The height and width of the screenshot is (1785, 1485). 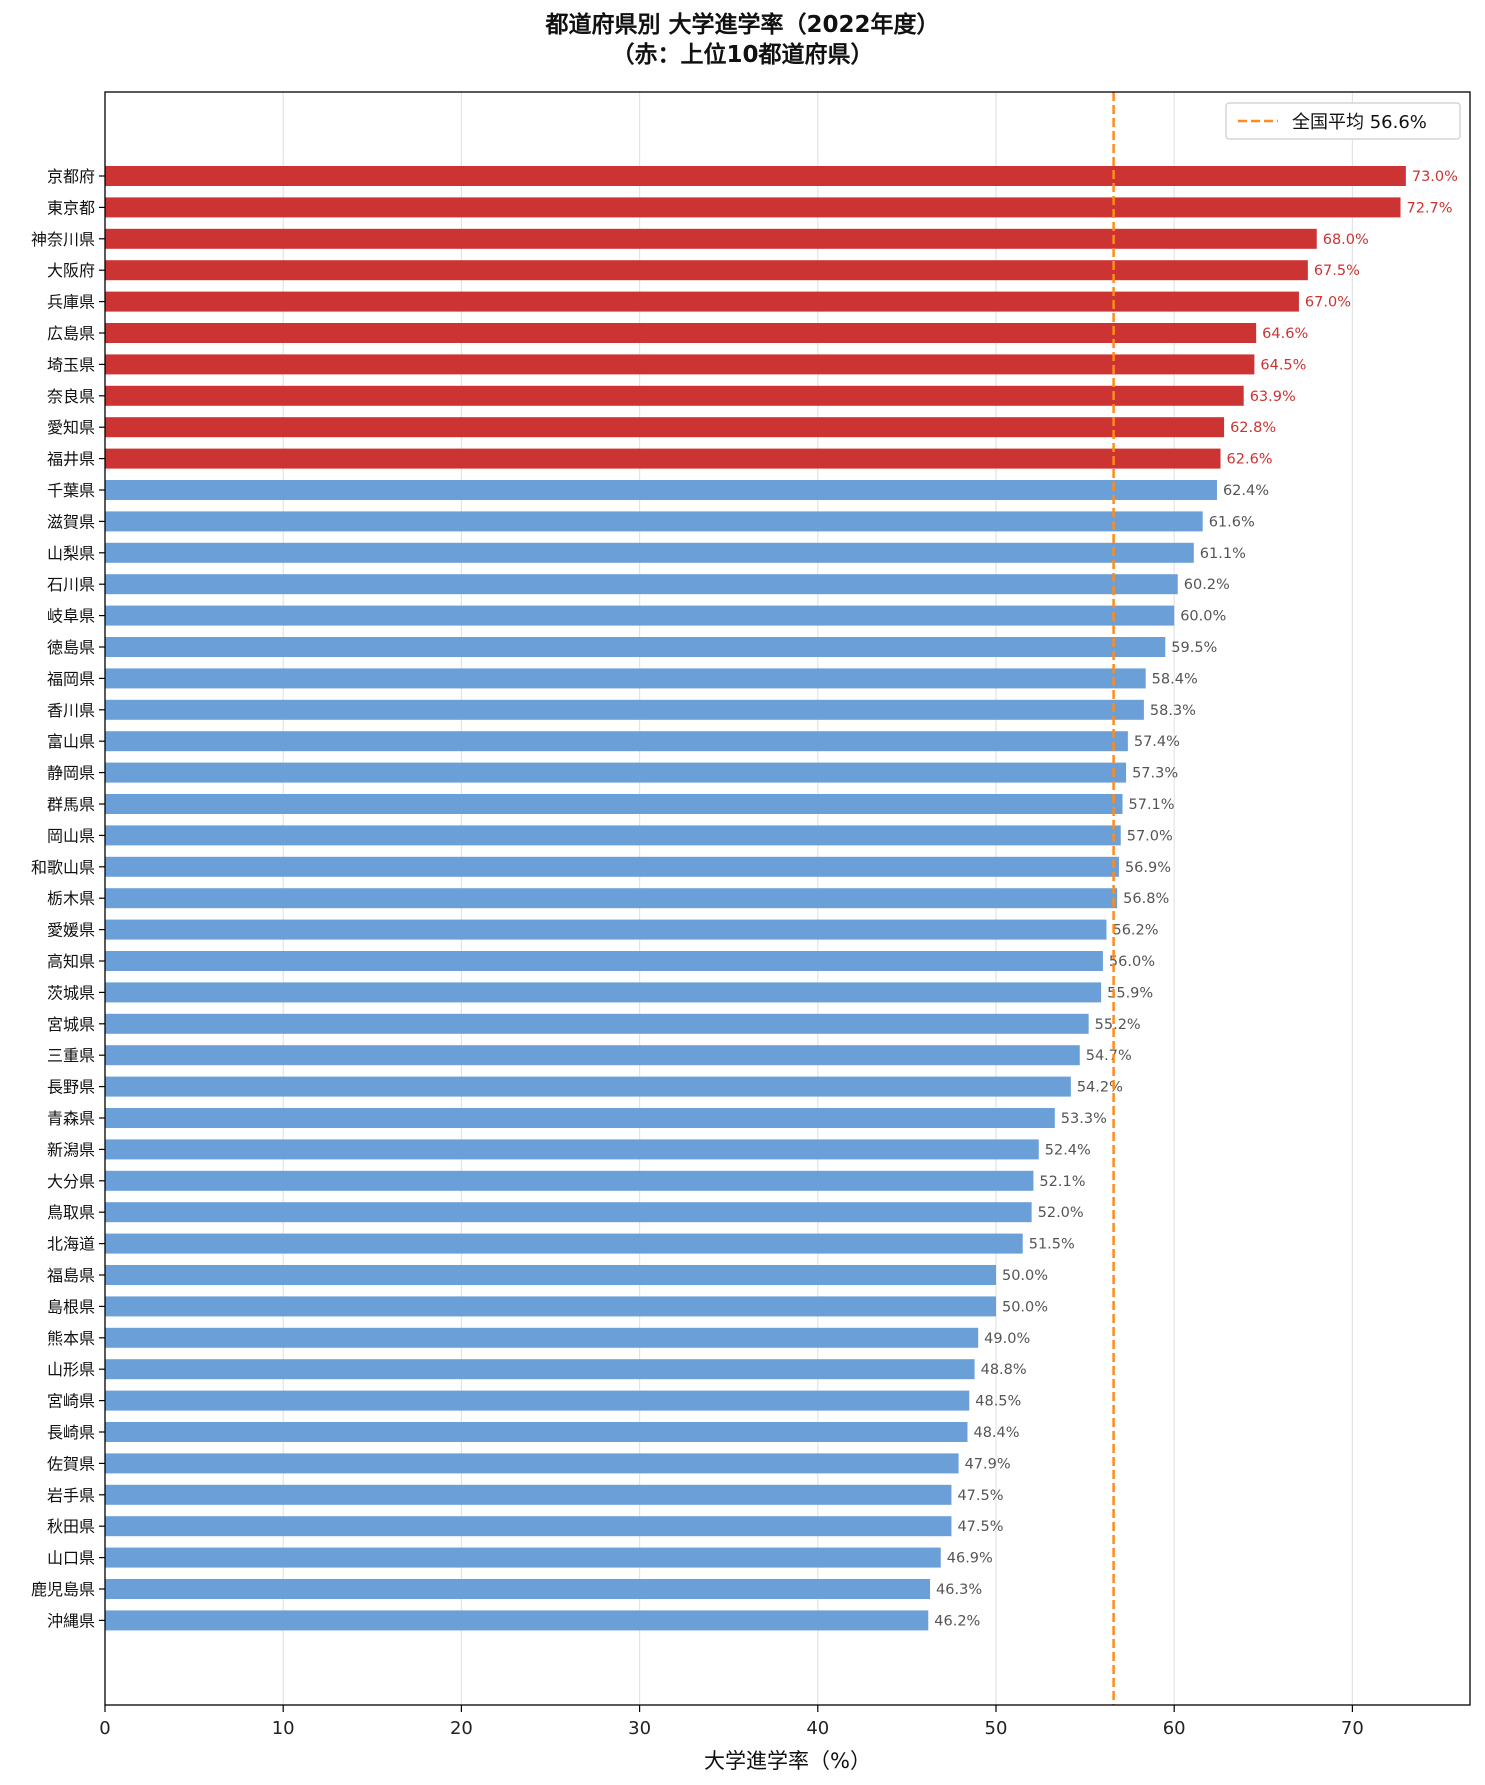 I want to click on category-label: 高知県, so click(x=71, y=961).